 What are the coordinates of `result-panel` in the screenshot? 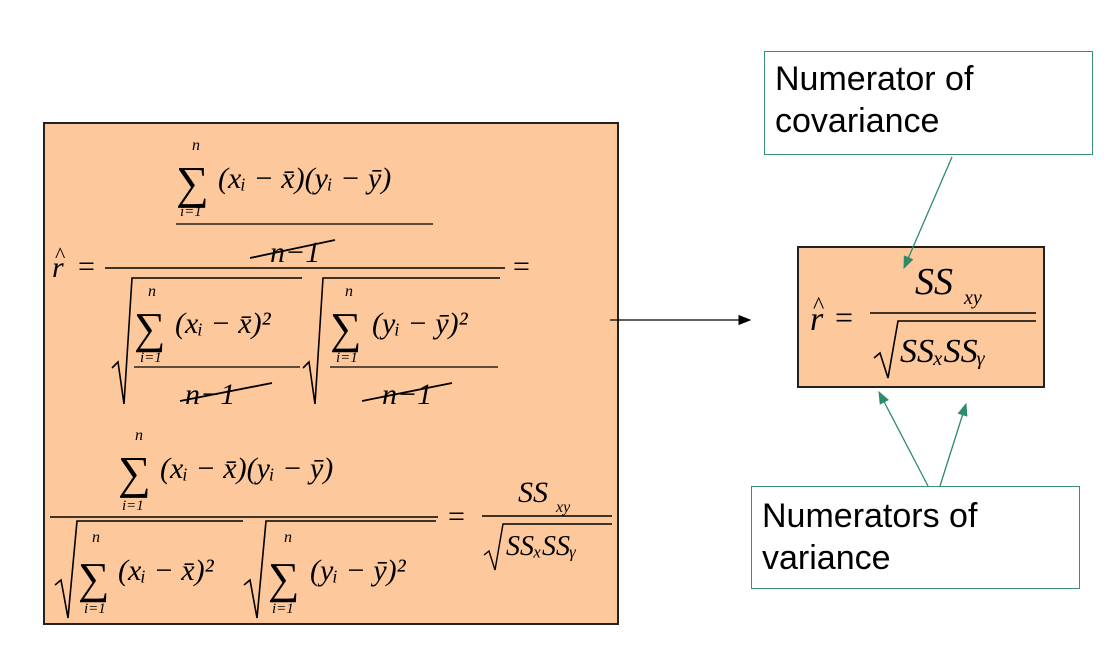 It's located at (921, 317).